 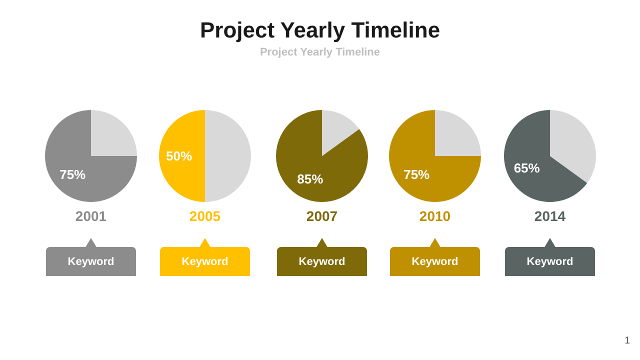 What do you see at coordinates (322, 216) in the screenshot?
I see `text: 2007` at bounding box center [322, 216].